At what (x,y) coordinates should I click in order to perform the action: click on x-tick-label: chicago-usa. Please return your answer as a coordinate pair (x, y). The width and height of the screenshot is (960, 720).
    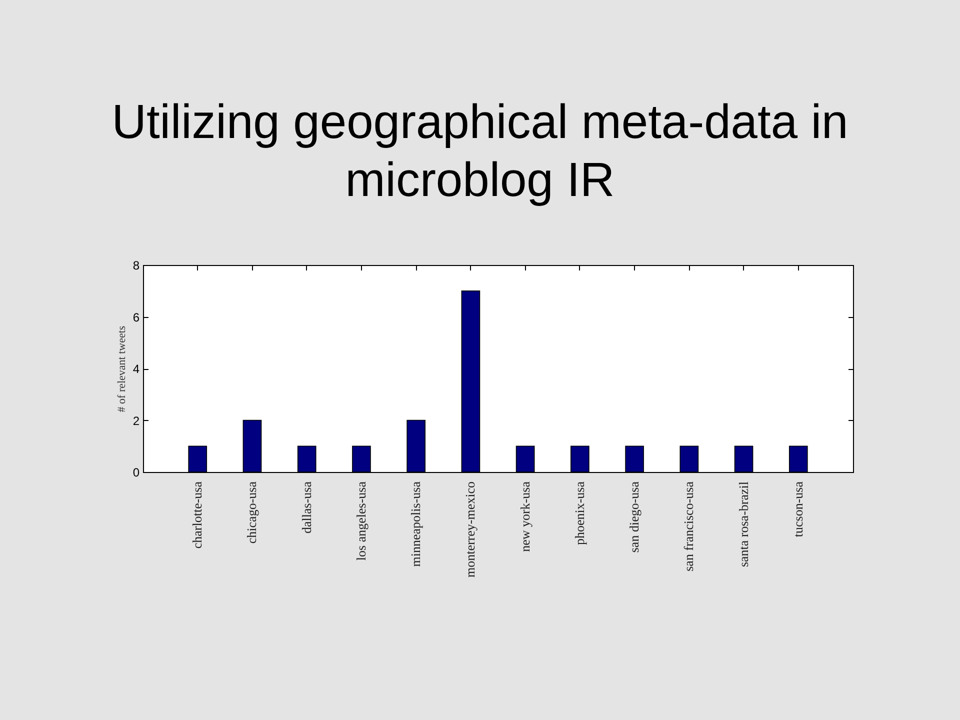
    Looking at the image, I should click on (252, 512).